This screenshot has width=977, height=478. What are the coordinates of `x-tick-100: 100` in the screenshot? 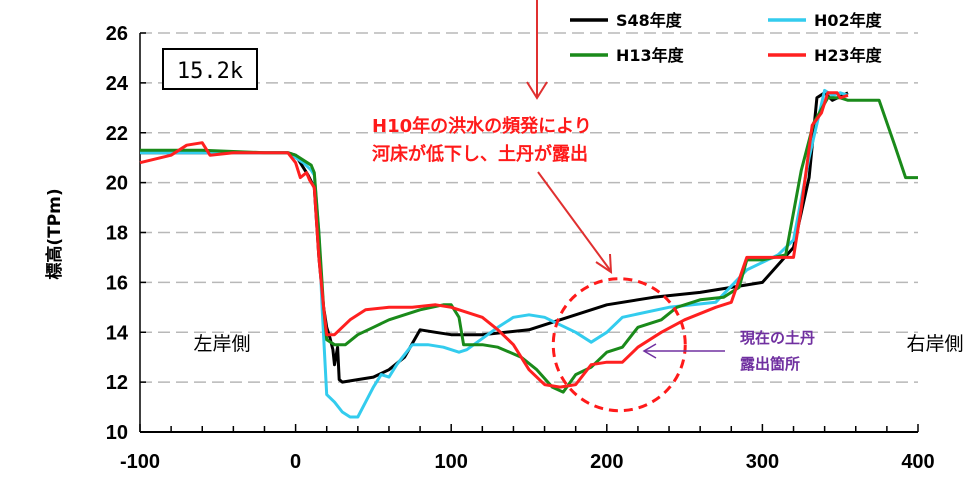 It's located at (451, 462).